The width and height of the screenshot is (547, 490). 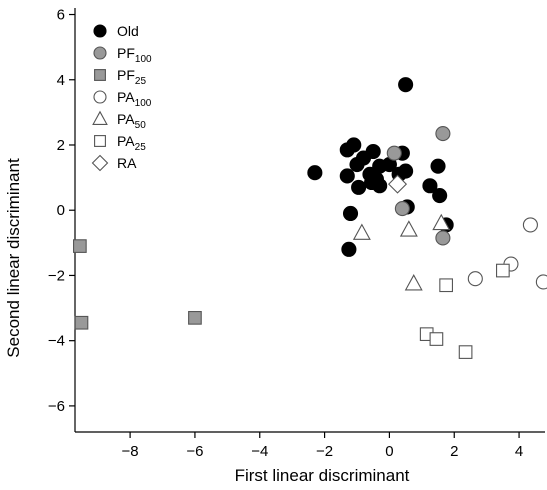 What do you see at coordinates (61, 145) in the screenshot?
I see `y-tick-label: 2` at bounding box center [61, 145].